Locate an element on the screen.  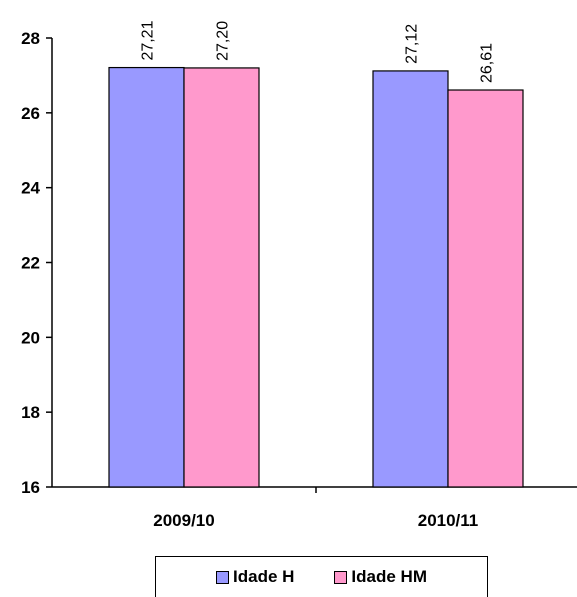
y-tick-label: 28 is located at coordinates (30, 38).